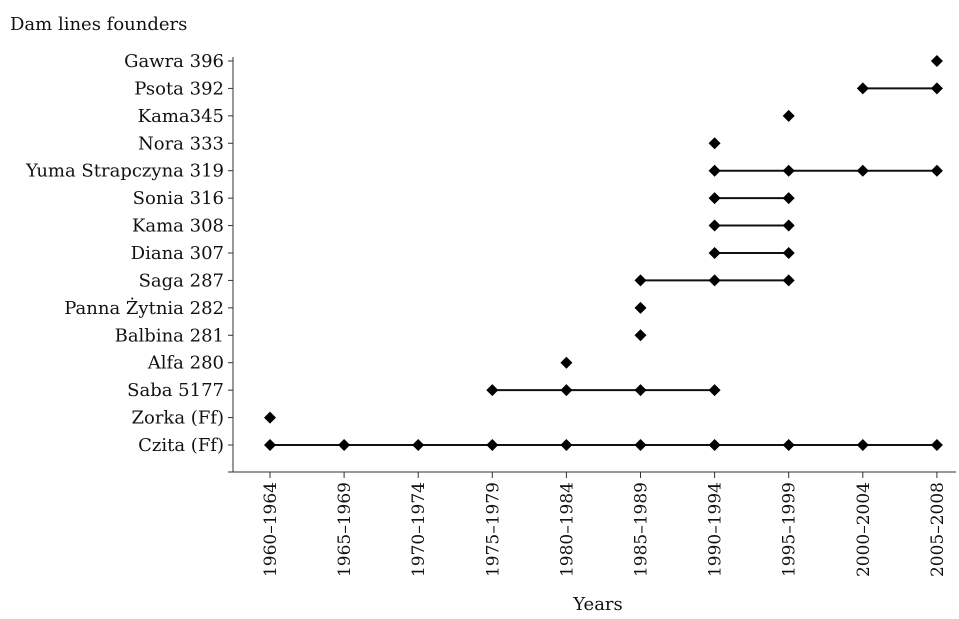 The height and width of the screenshot is (619, 959). Describe the element at coordinates (864, 529) in the screenshot. I see `x-tick-label: 2000–2004` at that location.